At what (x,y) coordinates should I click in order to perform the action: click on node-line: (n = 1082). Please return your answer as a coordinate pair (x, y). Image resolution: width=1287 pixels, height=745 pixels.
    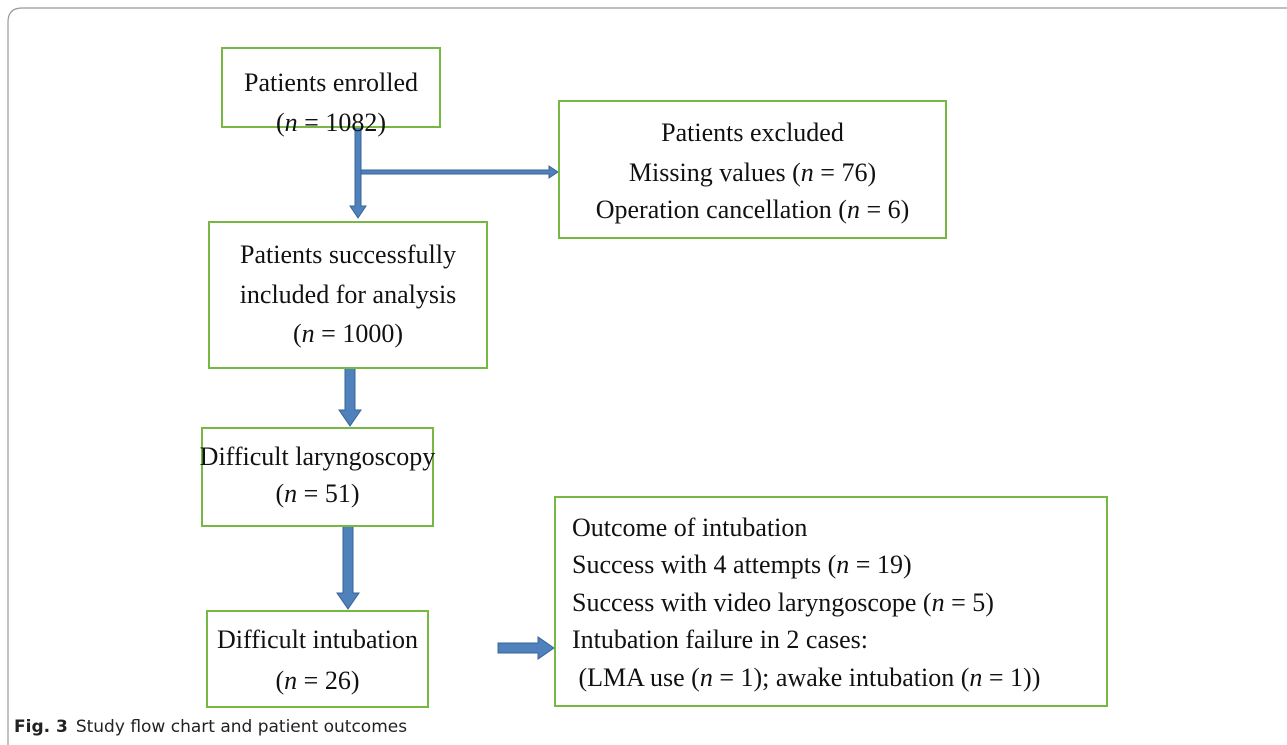
    Looking at the image, I should click on (331, 122).